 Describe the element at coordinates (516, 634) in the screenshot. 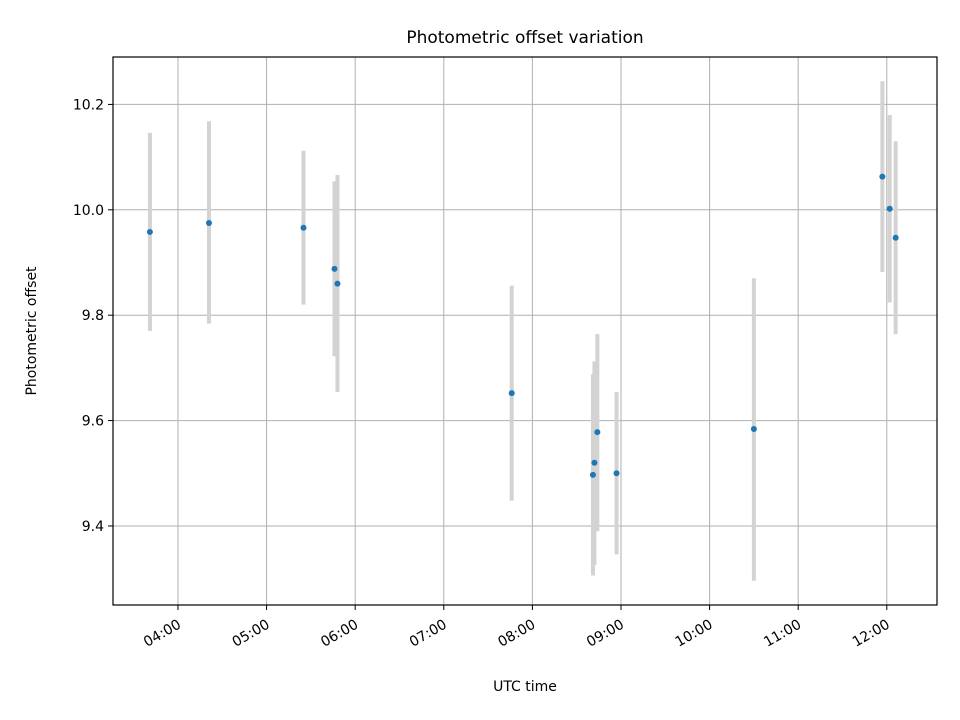

I see `x-tick-label: 08:00` at that location.